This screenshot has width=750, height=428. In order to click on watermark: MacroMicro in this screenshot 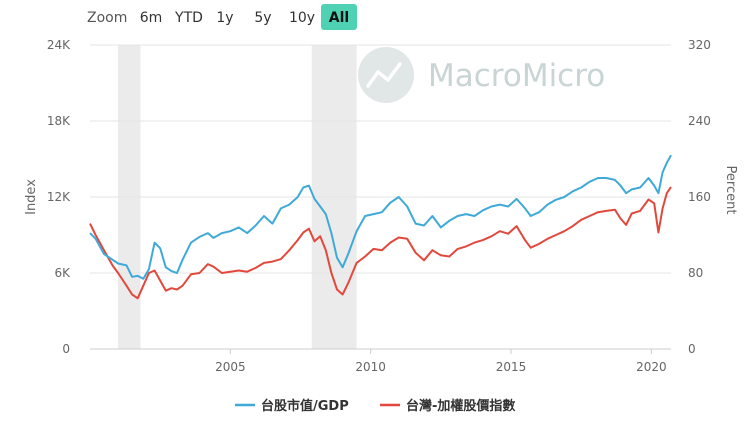, I will do `click(481, 75)`.